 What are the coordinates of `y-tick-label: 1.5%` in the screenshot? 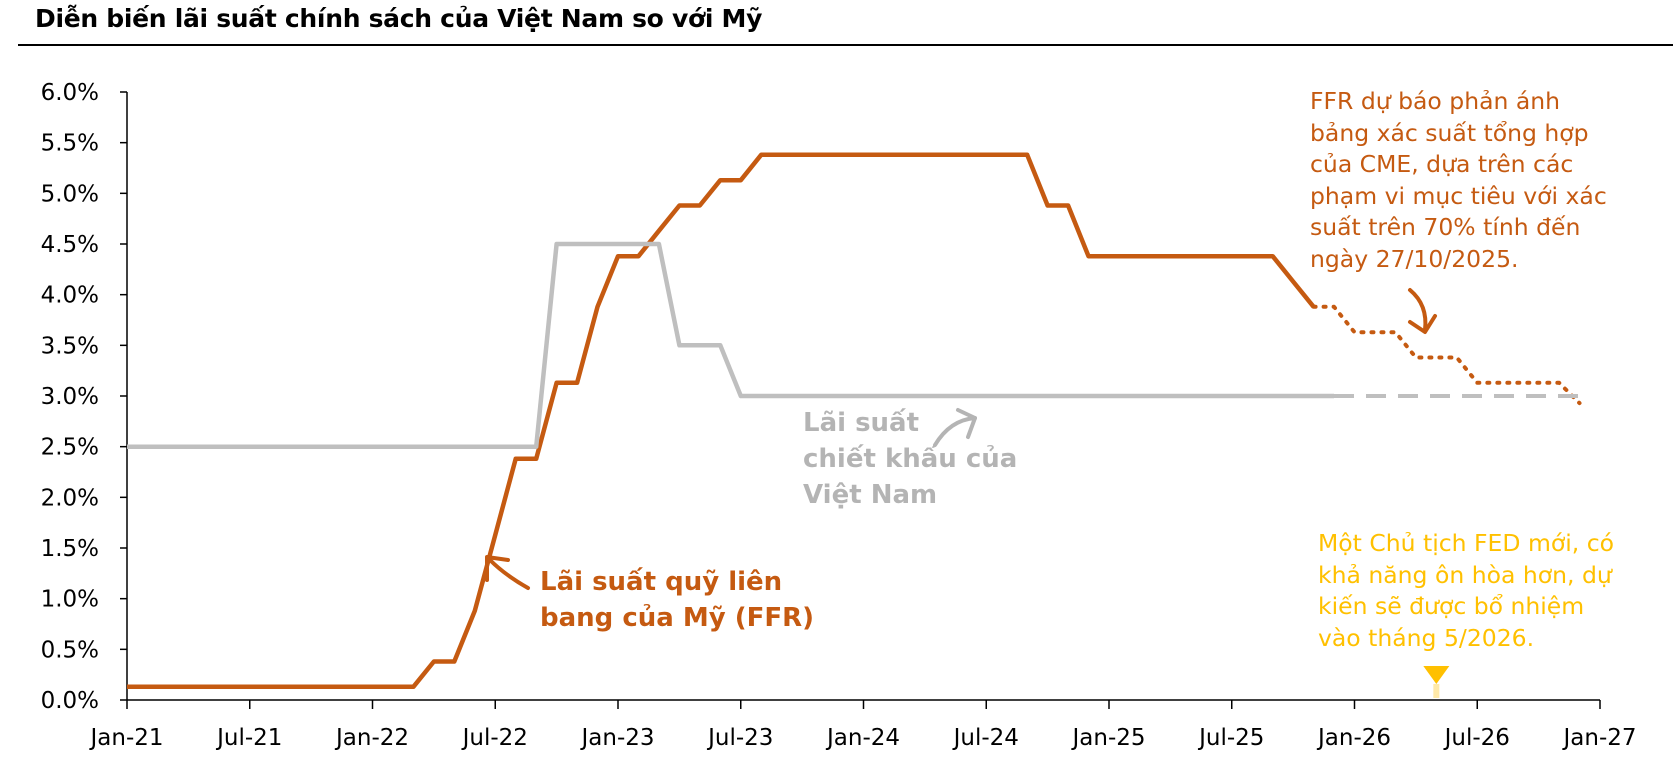 It's located at (70, 549).